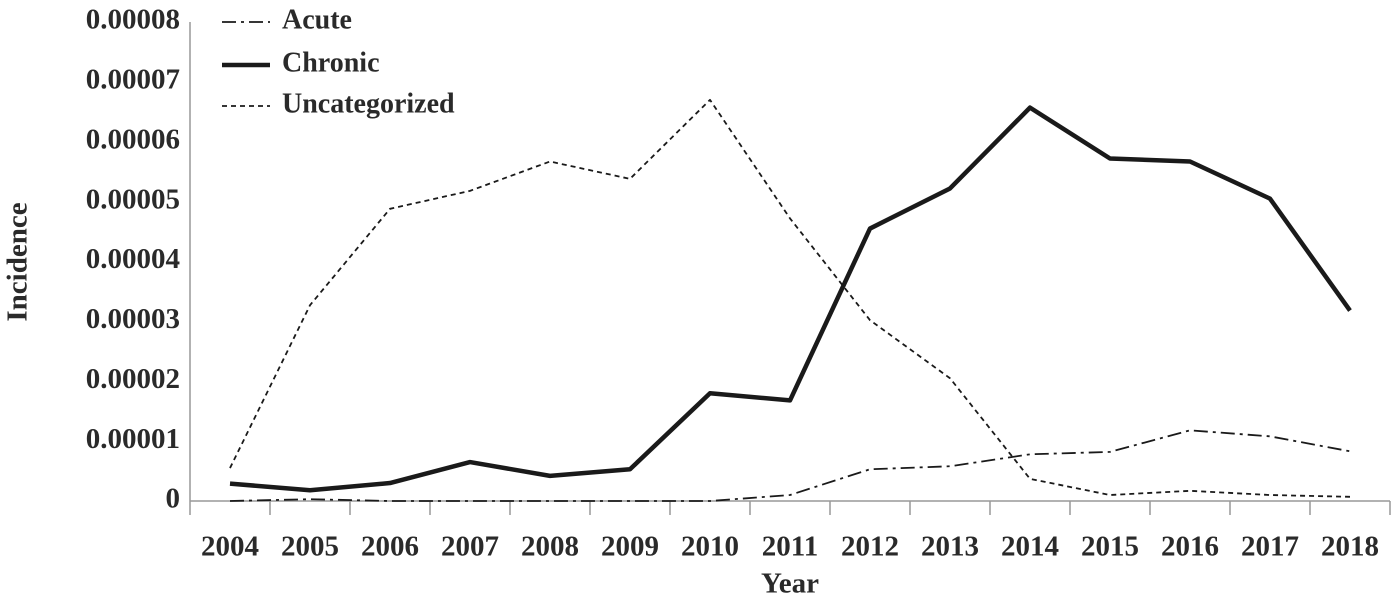 The height and width of the screenshot is (606, 1400). Describe the element at coordinates (710, 547) in the screenshot. I see `x-tick-label: 2010` at that location.